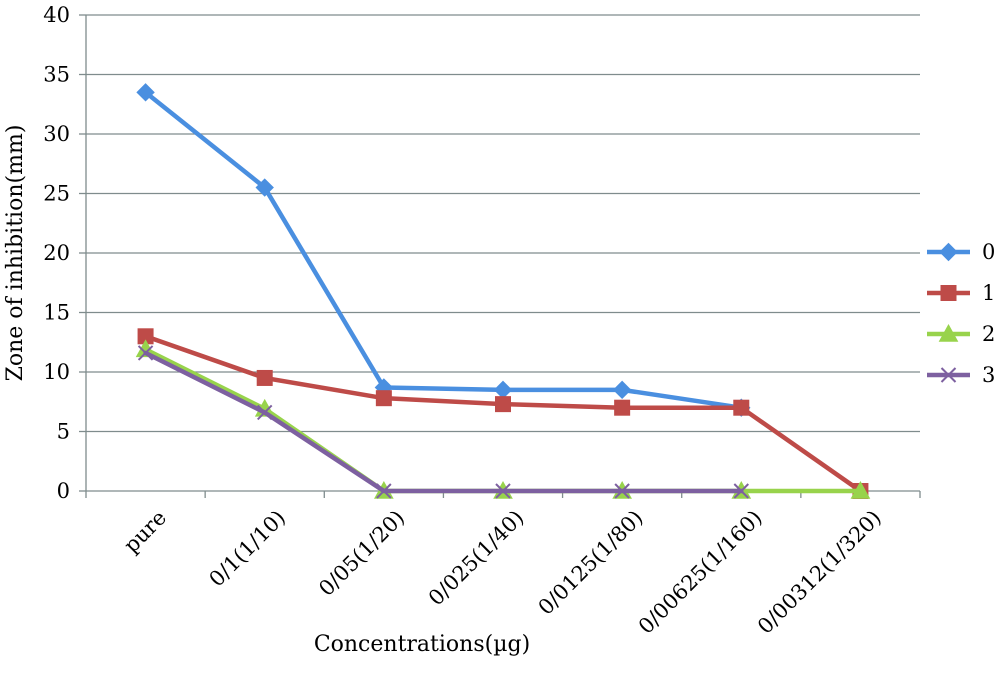 This screenshot has height=677, width=1000. What do you see at coordinates (145, 532) in the screenshot?
I see `x-tick-label: pure` at bounding box center [145, 532].